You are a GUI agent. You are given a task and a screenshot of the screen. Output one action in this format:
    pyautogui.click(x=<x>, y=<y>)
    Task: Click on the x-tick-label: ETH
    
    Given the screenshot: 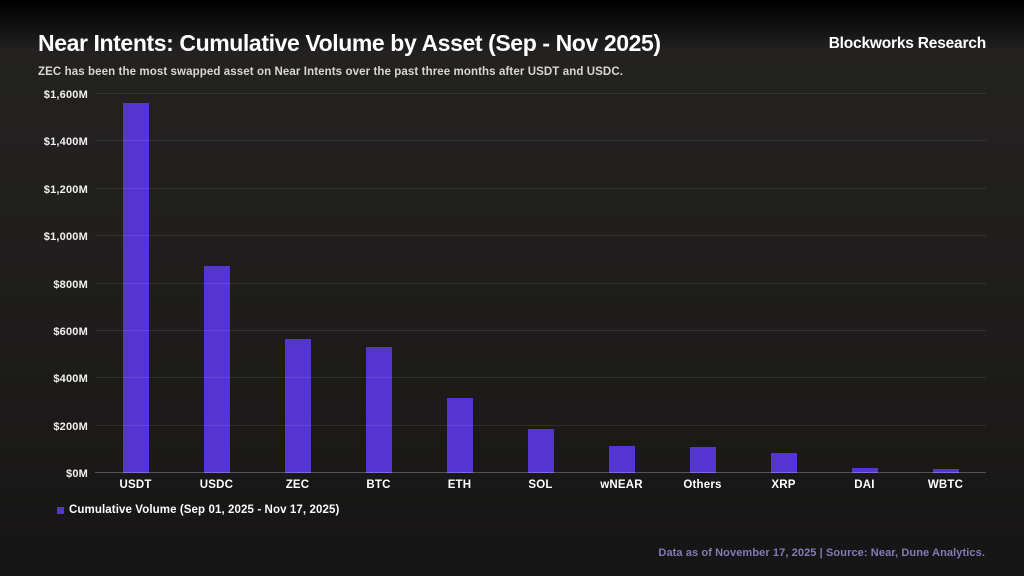 What is the action you would take?
    pyautogui.click(x=459, y=485)
    